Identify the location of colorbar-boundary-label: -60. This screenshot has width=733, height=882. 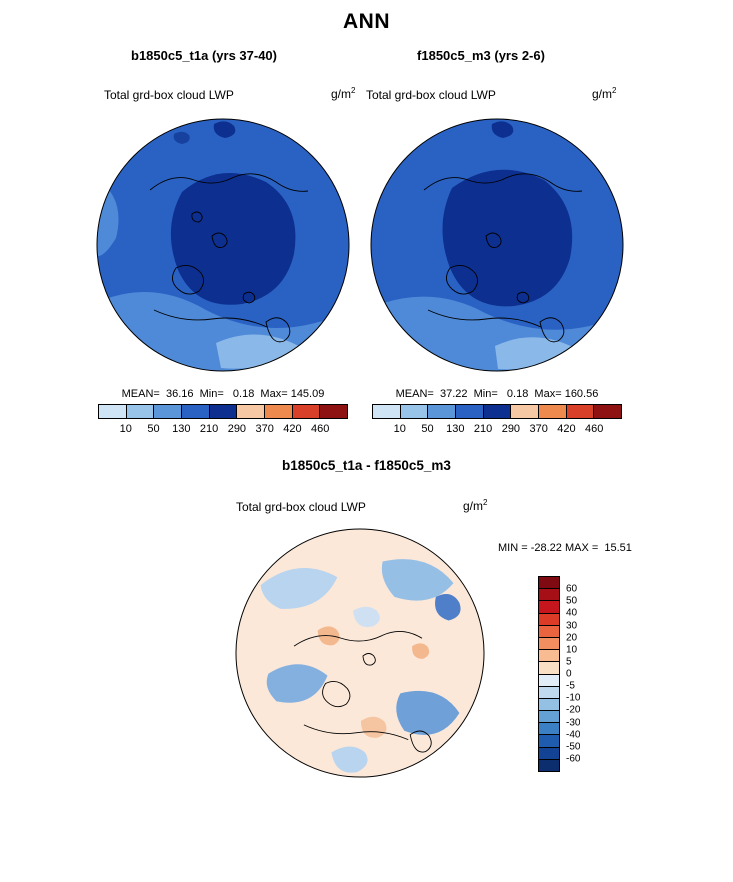
(573, 759).